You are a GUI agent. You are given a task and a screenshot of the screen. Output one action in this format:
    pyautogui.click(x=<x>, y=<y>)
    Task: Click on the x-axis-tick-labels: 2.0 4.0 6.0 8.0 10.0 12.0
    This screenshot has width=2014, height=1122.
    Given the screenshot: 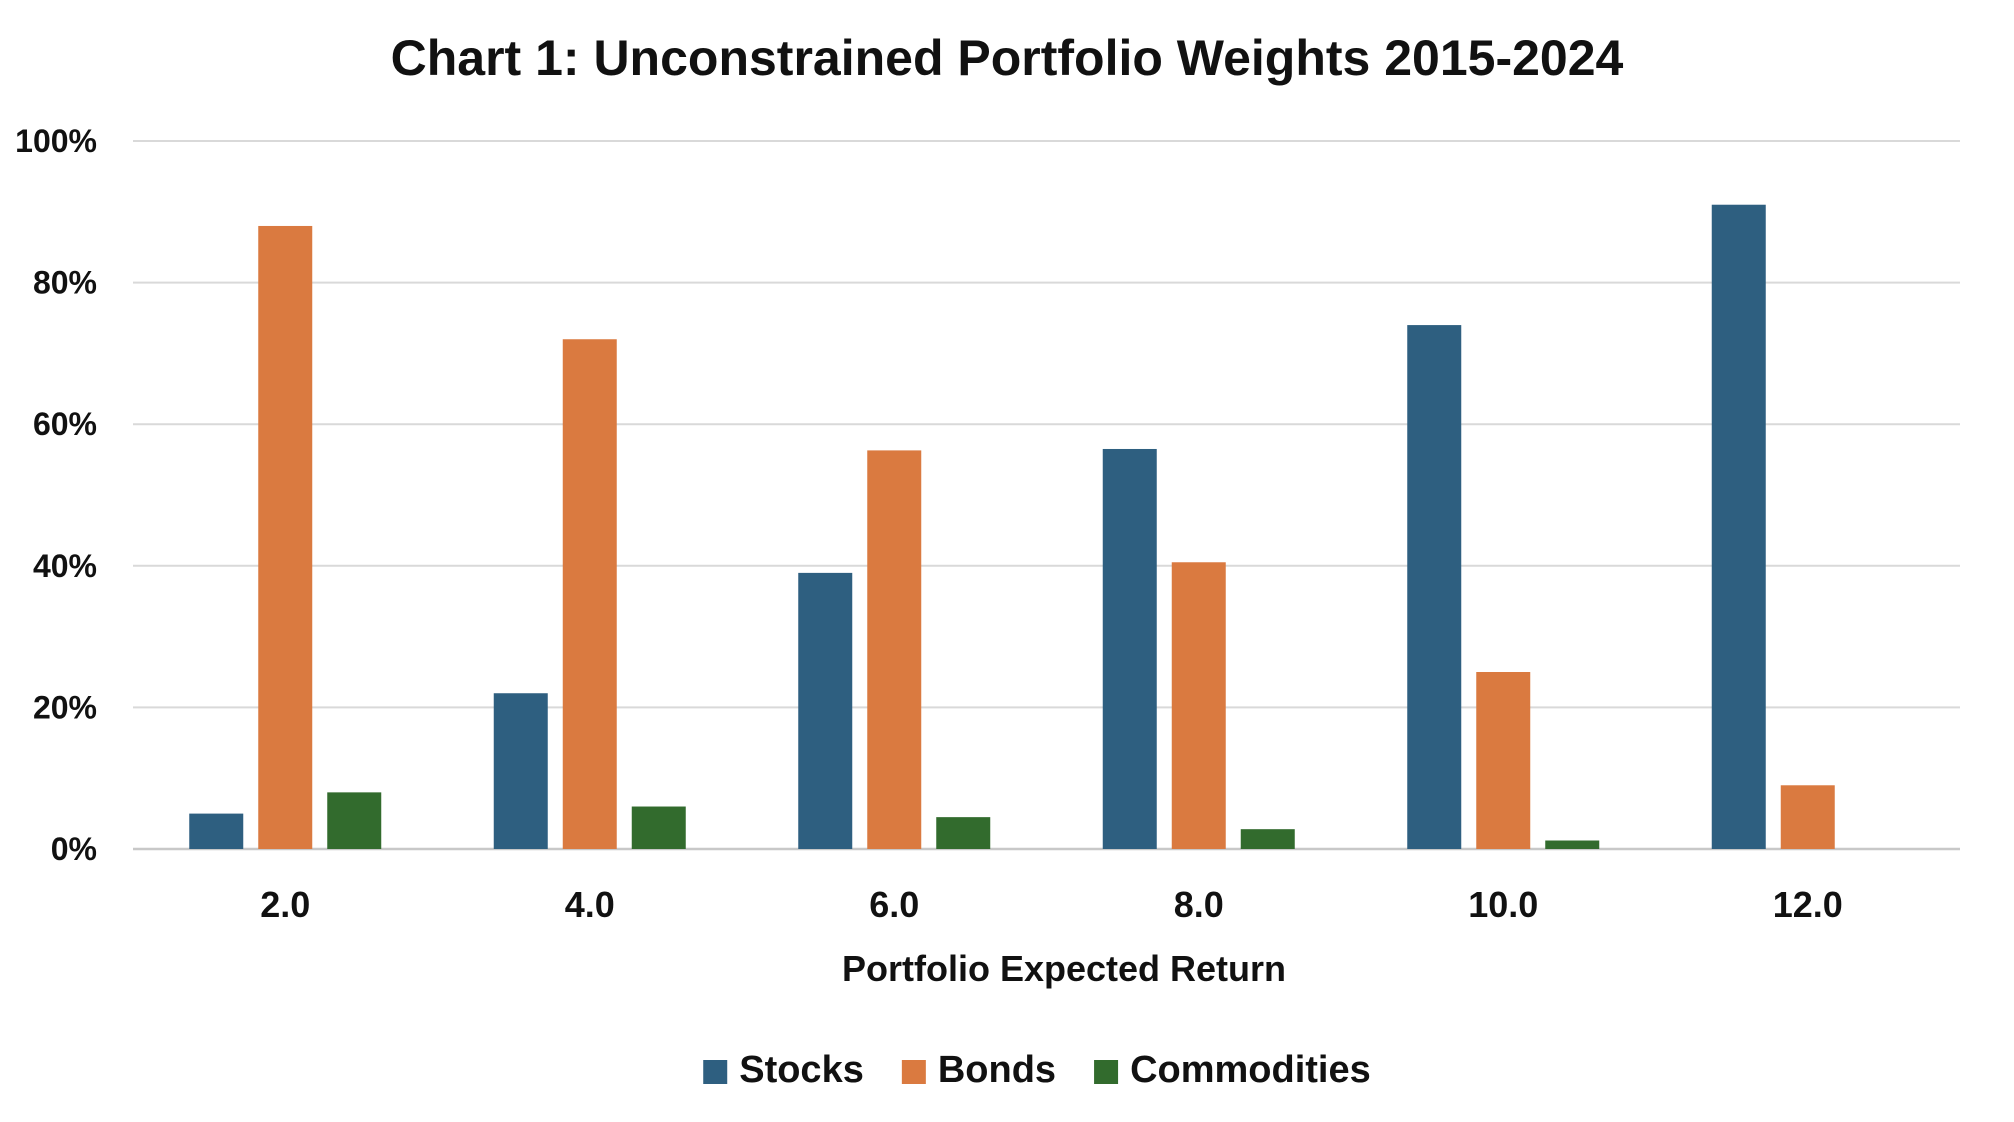 What is the action you would take?
    pyautogui.click(x=1051, y=904)
    